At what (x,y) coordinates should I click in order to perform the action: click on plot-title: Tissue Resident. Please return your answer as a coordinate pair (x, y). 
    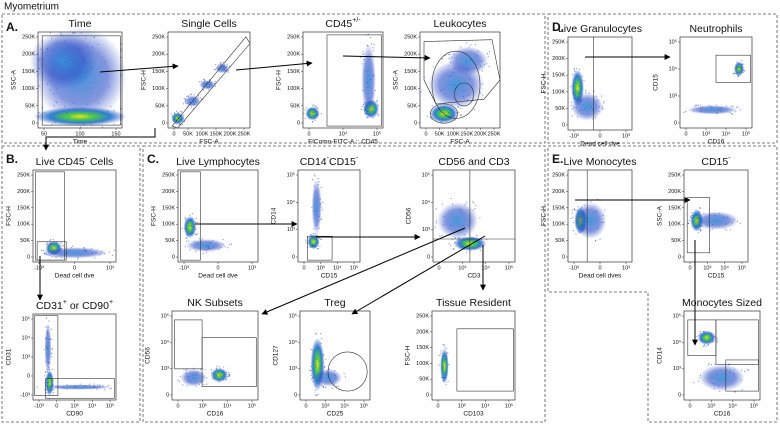
    Looking at the image, I should click on (473, 303).